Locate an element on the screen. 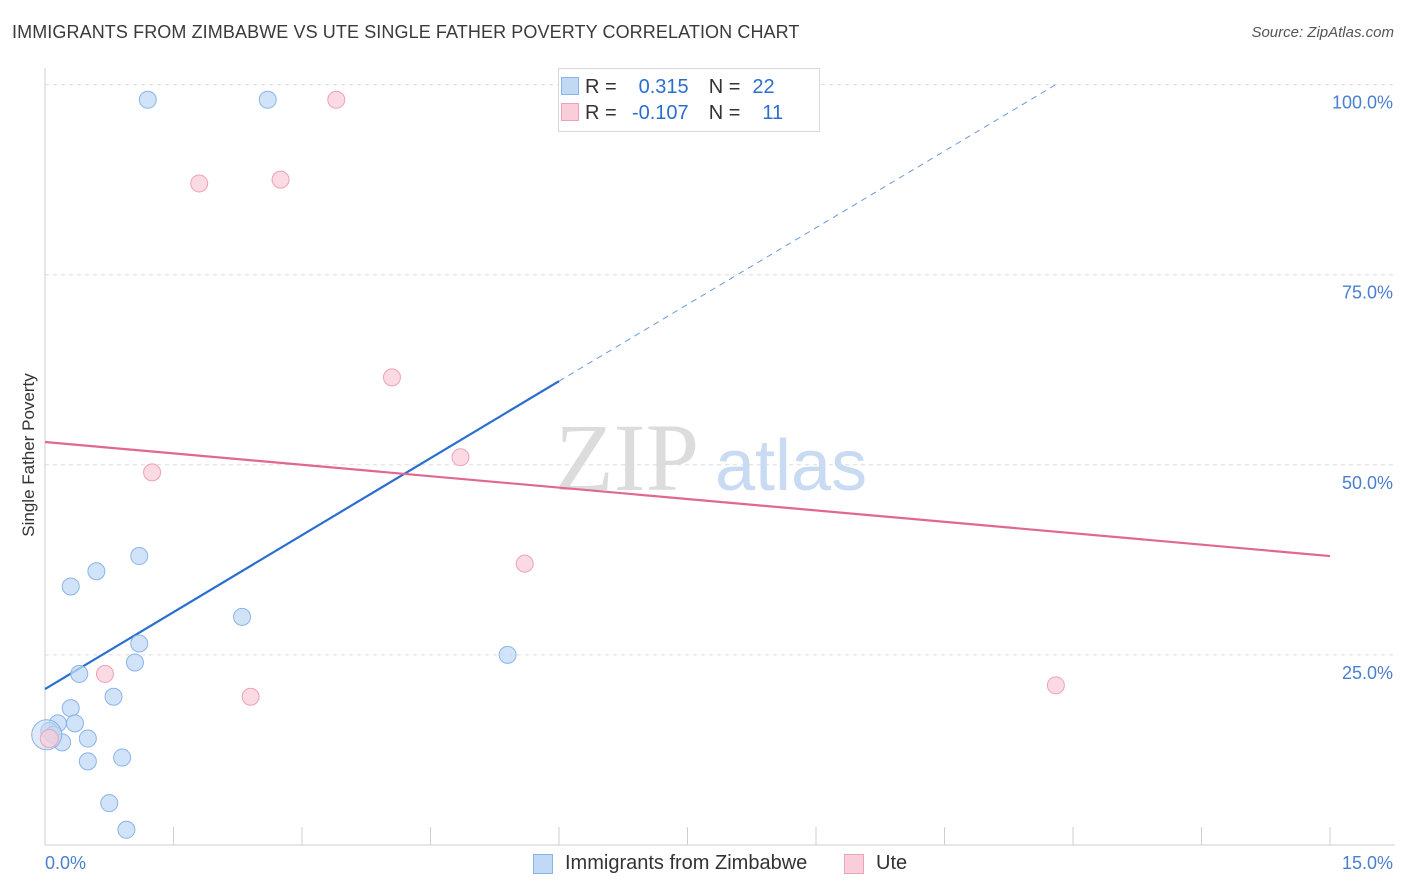 This screenshot has width=1406, height=892. legend-n-value-zimbabwe: 22 is located at coordinates (763, 86).